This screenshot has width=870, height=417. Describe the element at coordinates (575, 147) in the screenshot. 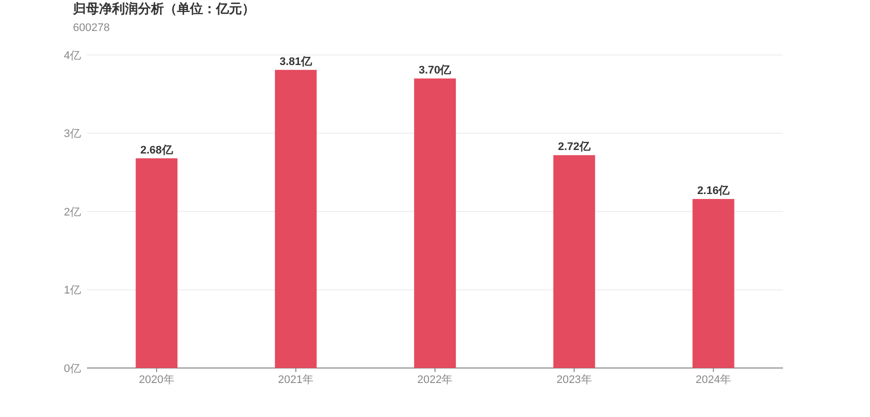

I see `data-label: 2.72亿` at that location.